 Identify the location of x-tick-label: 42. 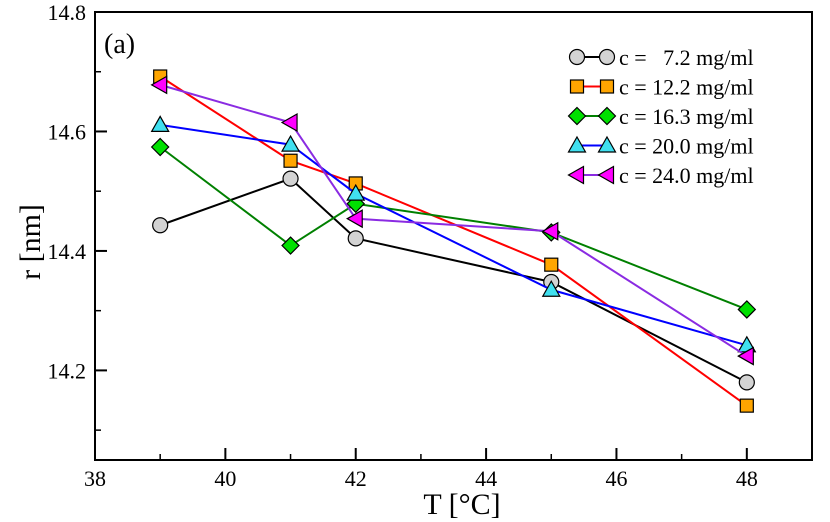
(356, 478).